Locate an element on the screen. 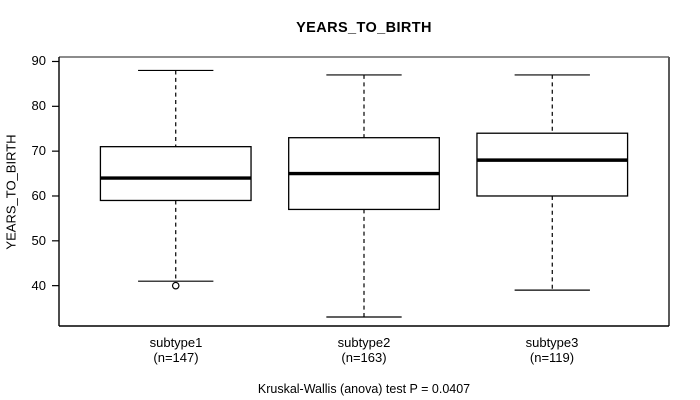 The width and height of the screenshot is (700, 400). category-count: (n=119) is located at coordinates (552, 357).